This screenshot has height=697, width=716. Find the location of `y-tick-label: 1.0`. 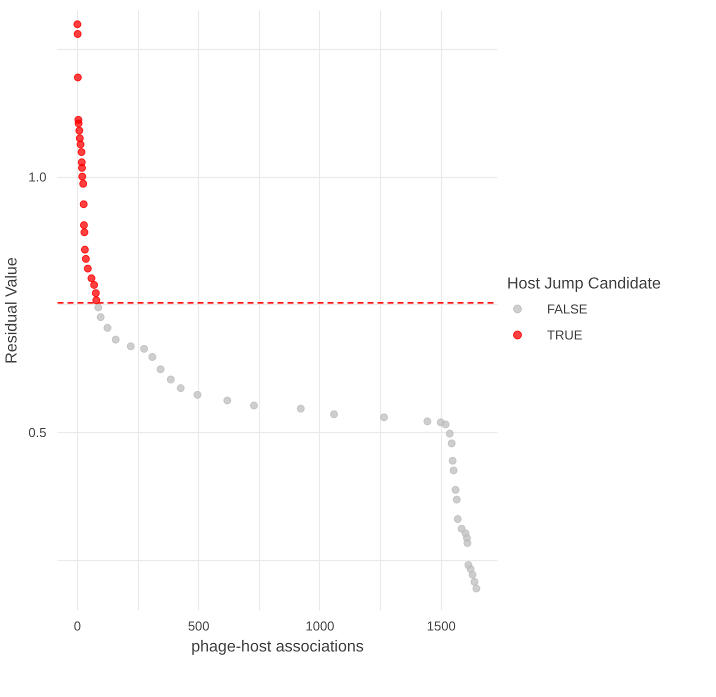

y-tick-label: 1.0 is located at coordinates (37, 177).